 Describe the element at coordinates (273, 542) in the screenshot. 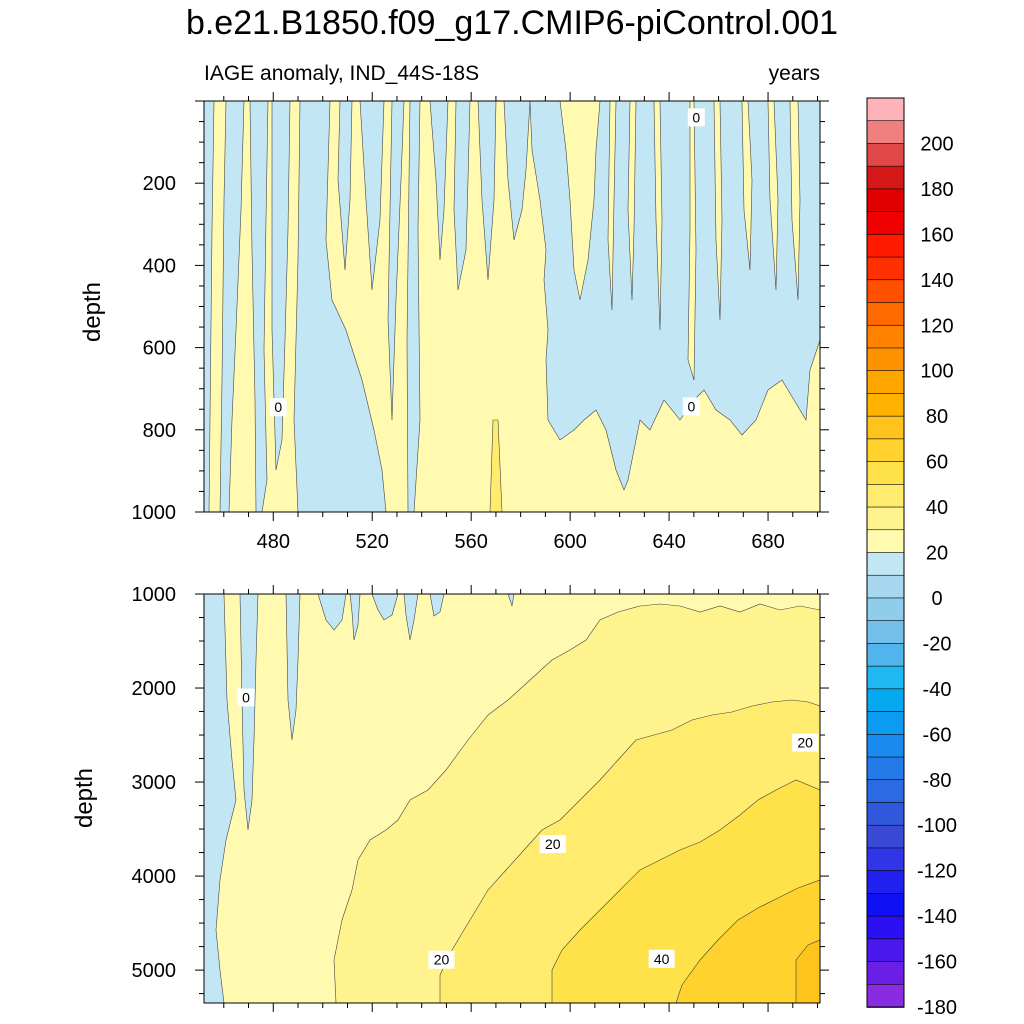

I see `upper-x-tick-label: 480` at that location.